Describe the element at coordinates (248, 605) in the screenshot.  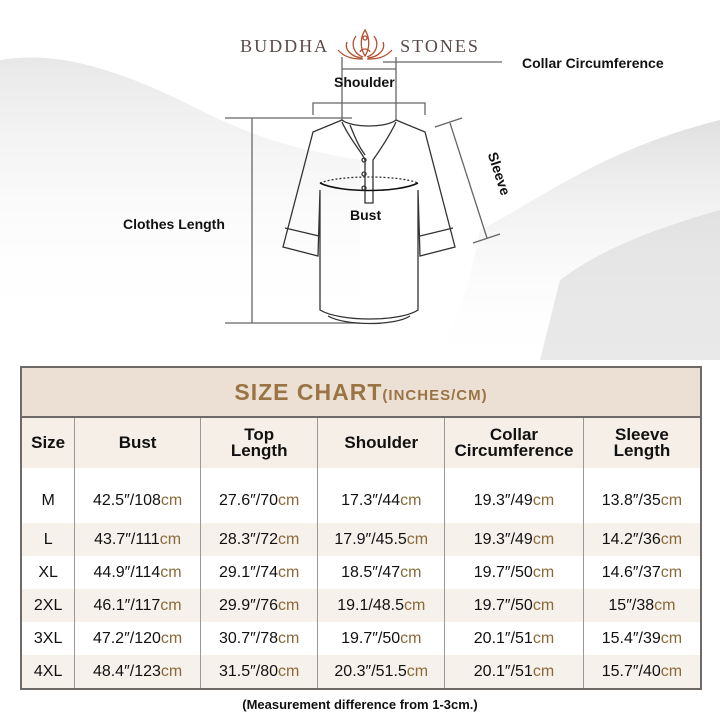
I see `value-text: 29.9″/76` at that location.